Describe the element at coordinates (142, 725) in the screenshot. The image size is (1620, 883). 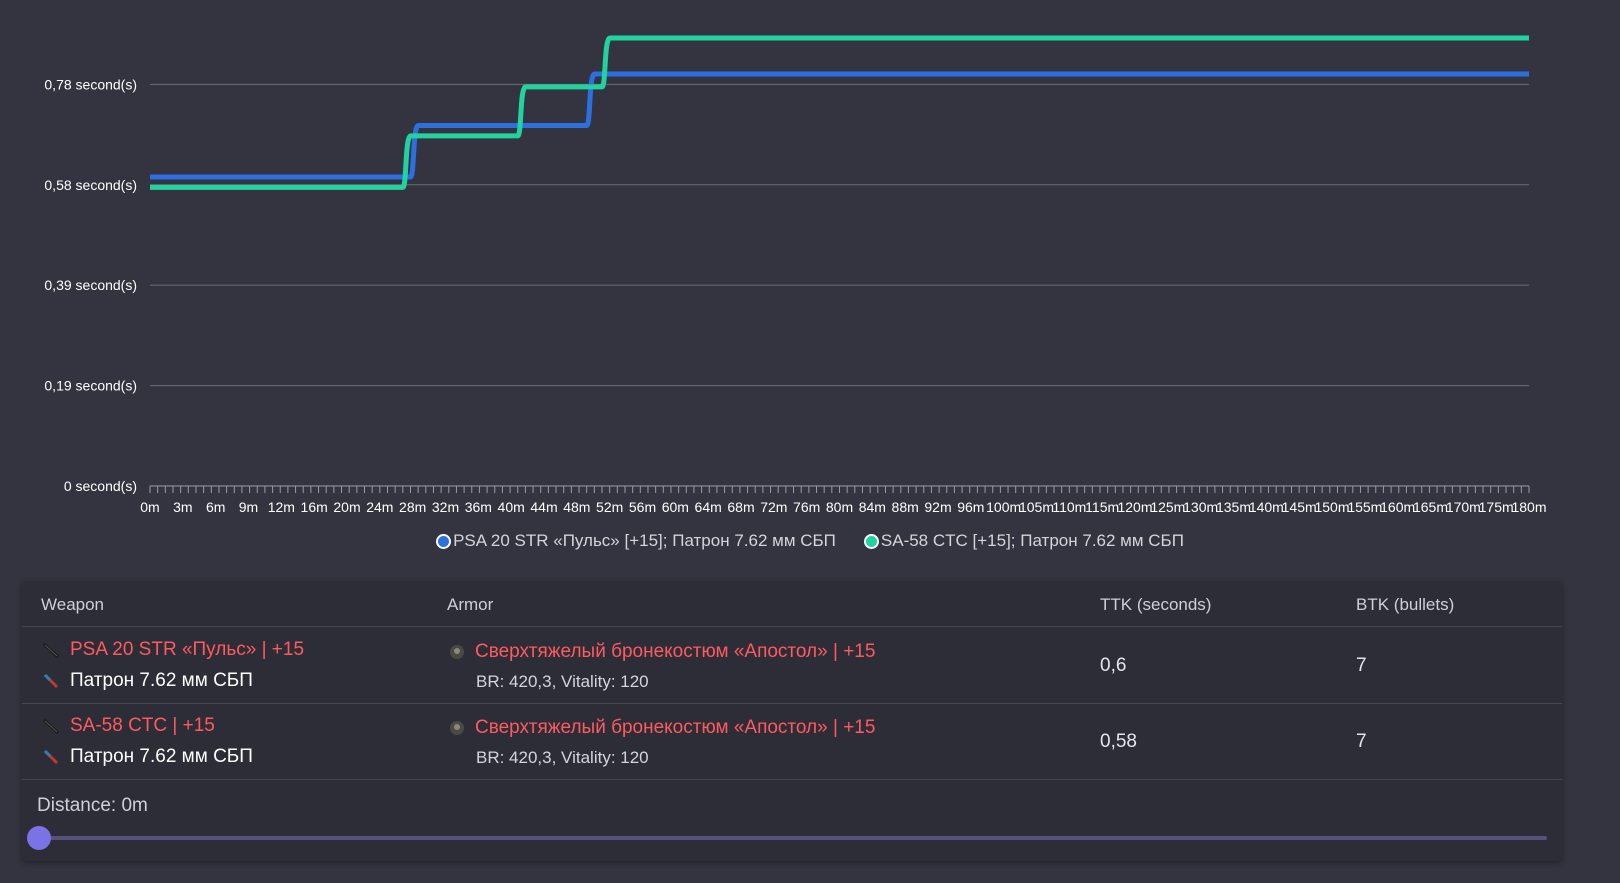
I see `weapon-name: SA-58 CTC | +15` at that location.